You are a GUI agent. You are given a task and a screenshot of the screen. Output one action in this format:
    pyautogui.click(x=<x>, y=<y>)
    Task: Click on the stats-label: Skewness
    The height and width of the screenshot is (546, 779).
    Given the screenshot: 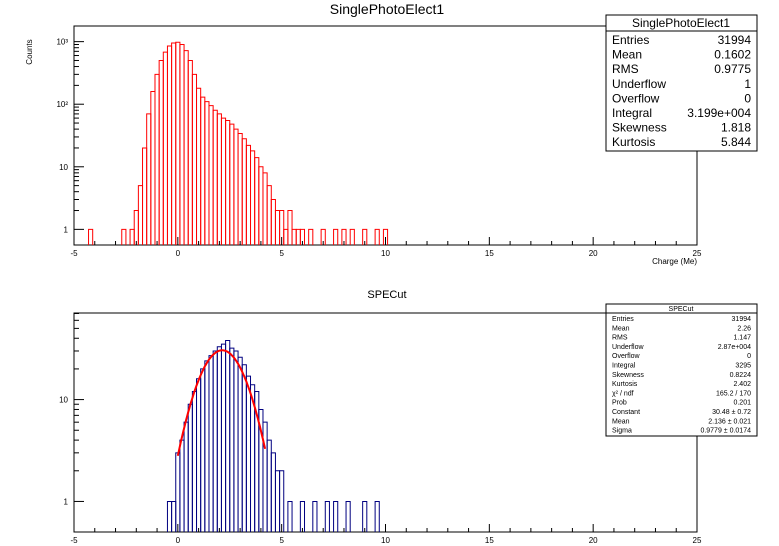 What is the action you would take?
    pyautogui.click(x=628, y=375)
    